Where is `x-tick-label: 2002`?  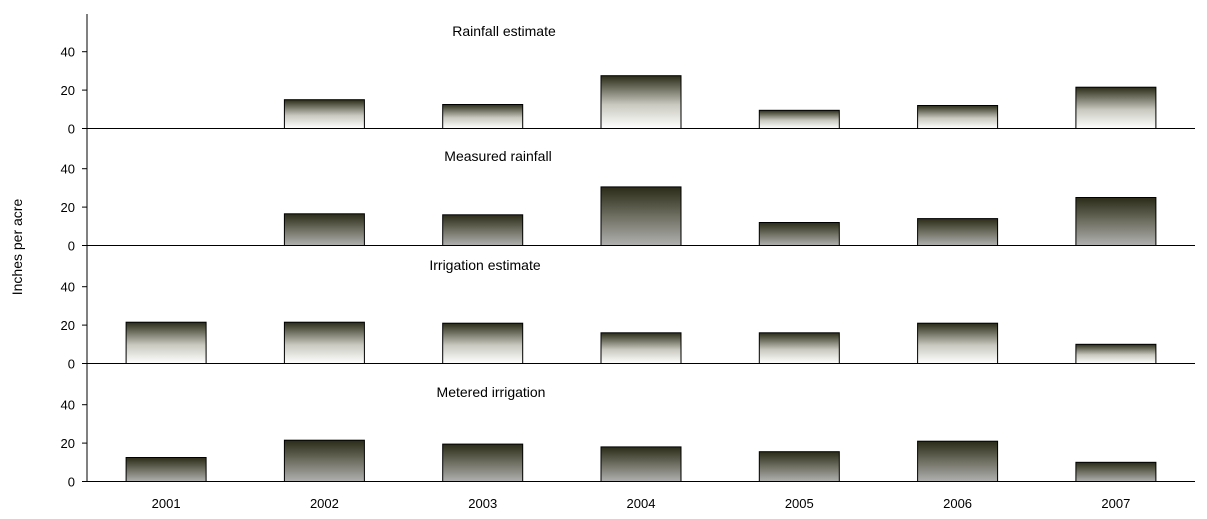 x-tick-label: 2002 is located at coordinates (324, 503).